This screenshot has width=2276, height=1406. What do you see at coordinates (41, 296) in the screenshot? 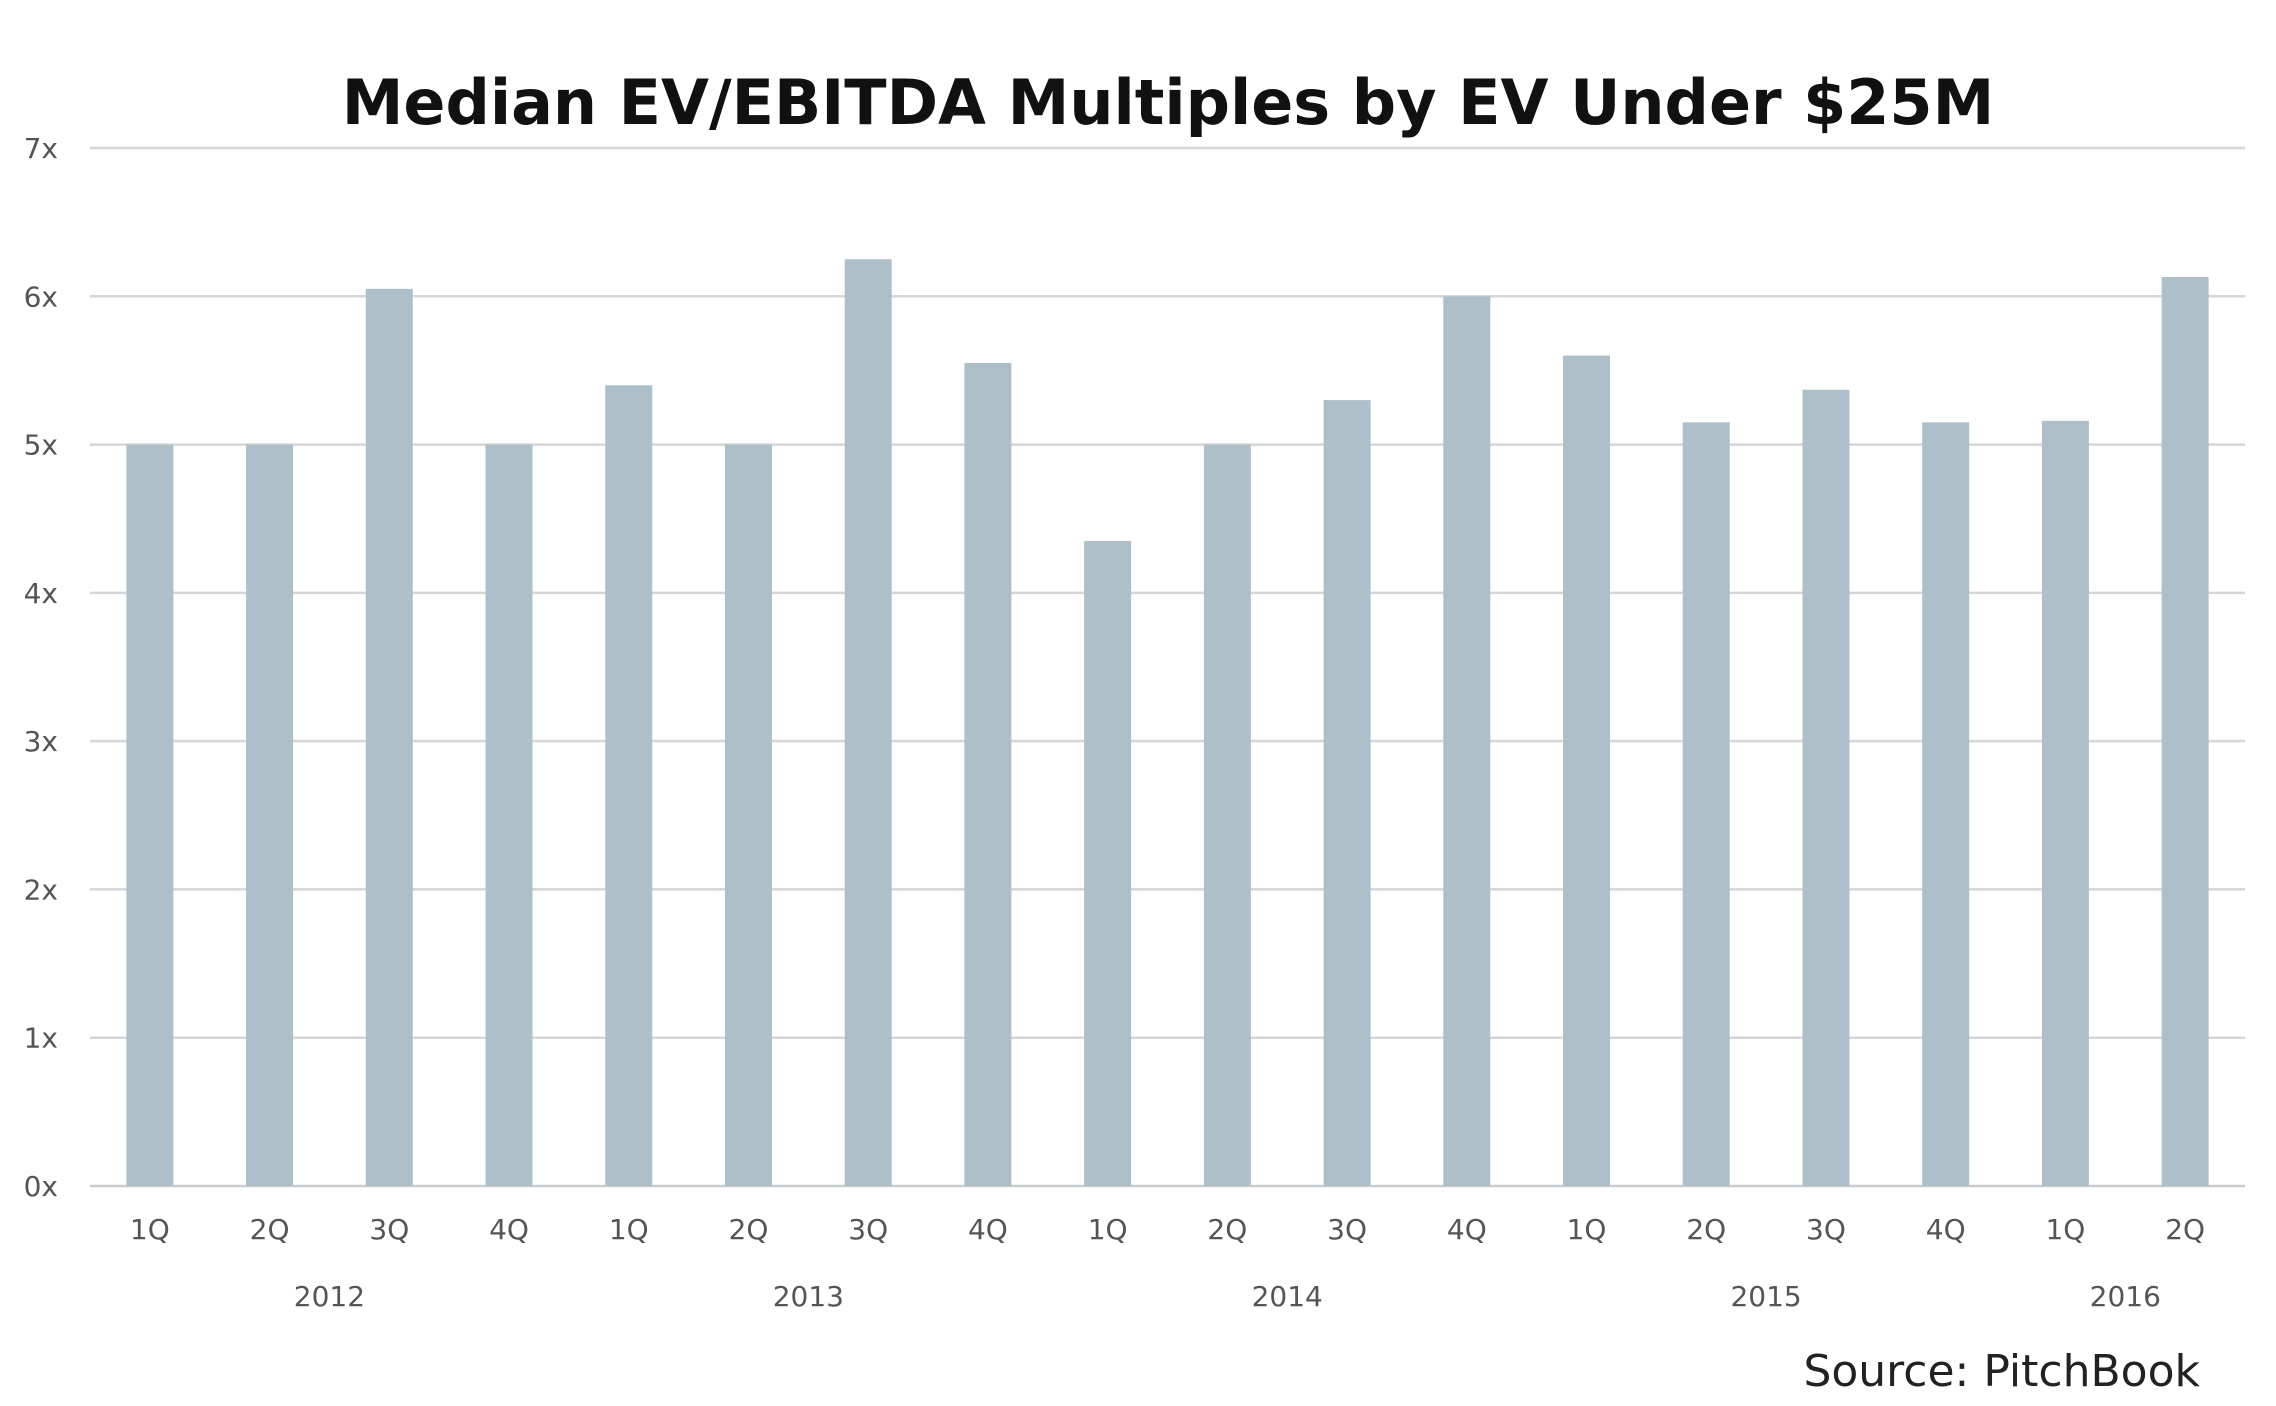
I see `y-tick-label: 6x` at bounding box center [41, 296].